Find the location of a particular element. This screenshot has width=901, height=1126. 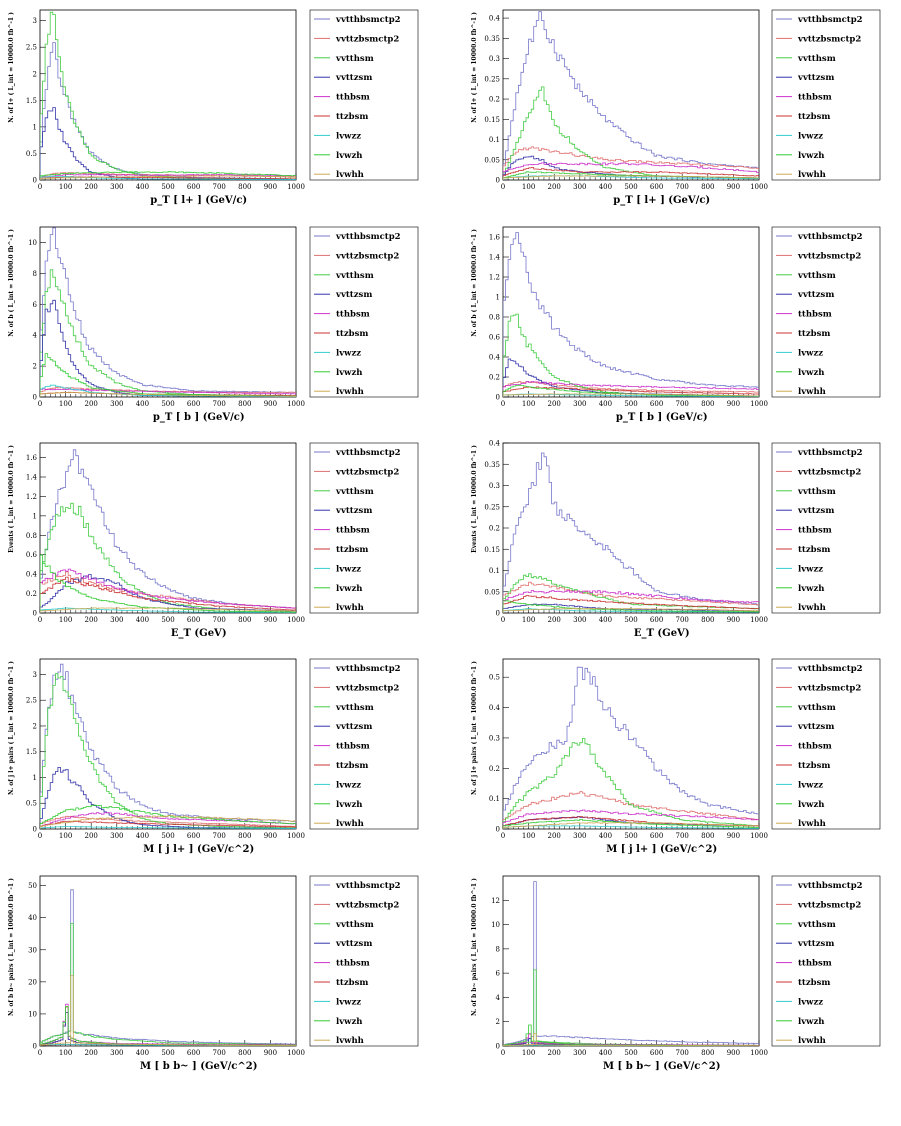

series-lvwzz is located at coordinates (631, 177).